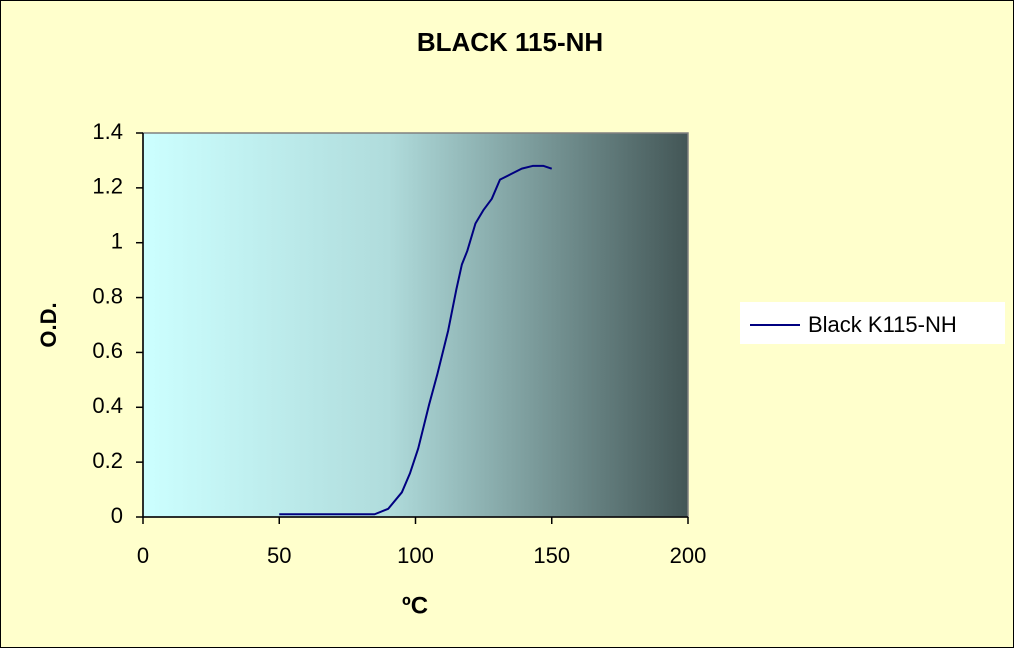 The width and height of the screenshot is (1015, 649). What do you see at coordinates (48, 324) in the screenshot?
I see `y-axis-label: O.D.` at bounding box center [48, 324].